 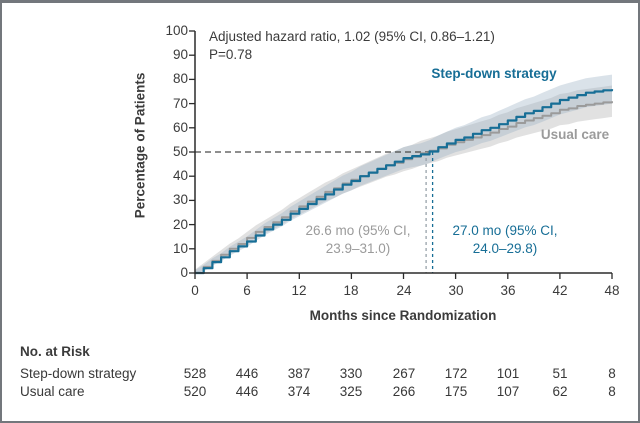 What do you see at coordinates (508, 290) in the screenshot?
I see `x-tick-label: 36` at bounding box center [508, 290].